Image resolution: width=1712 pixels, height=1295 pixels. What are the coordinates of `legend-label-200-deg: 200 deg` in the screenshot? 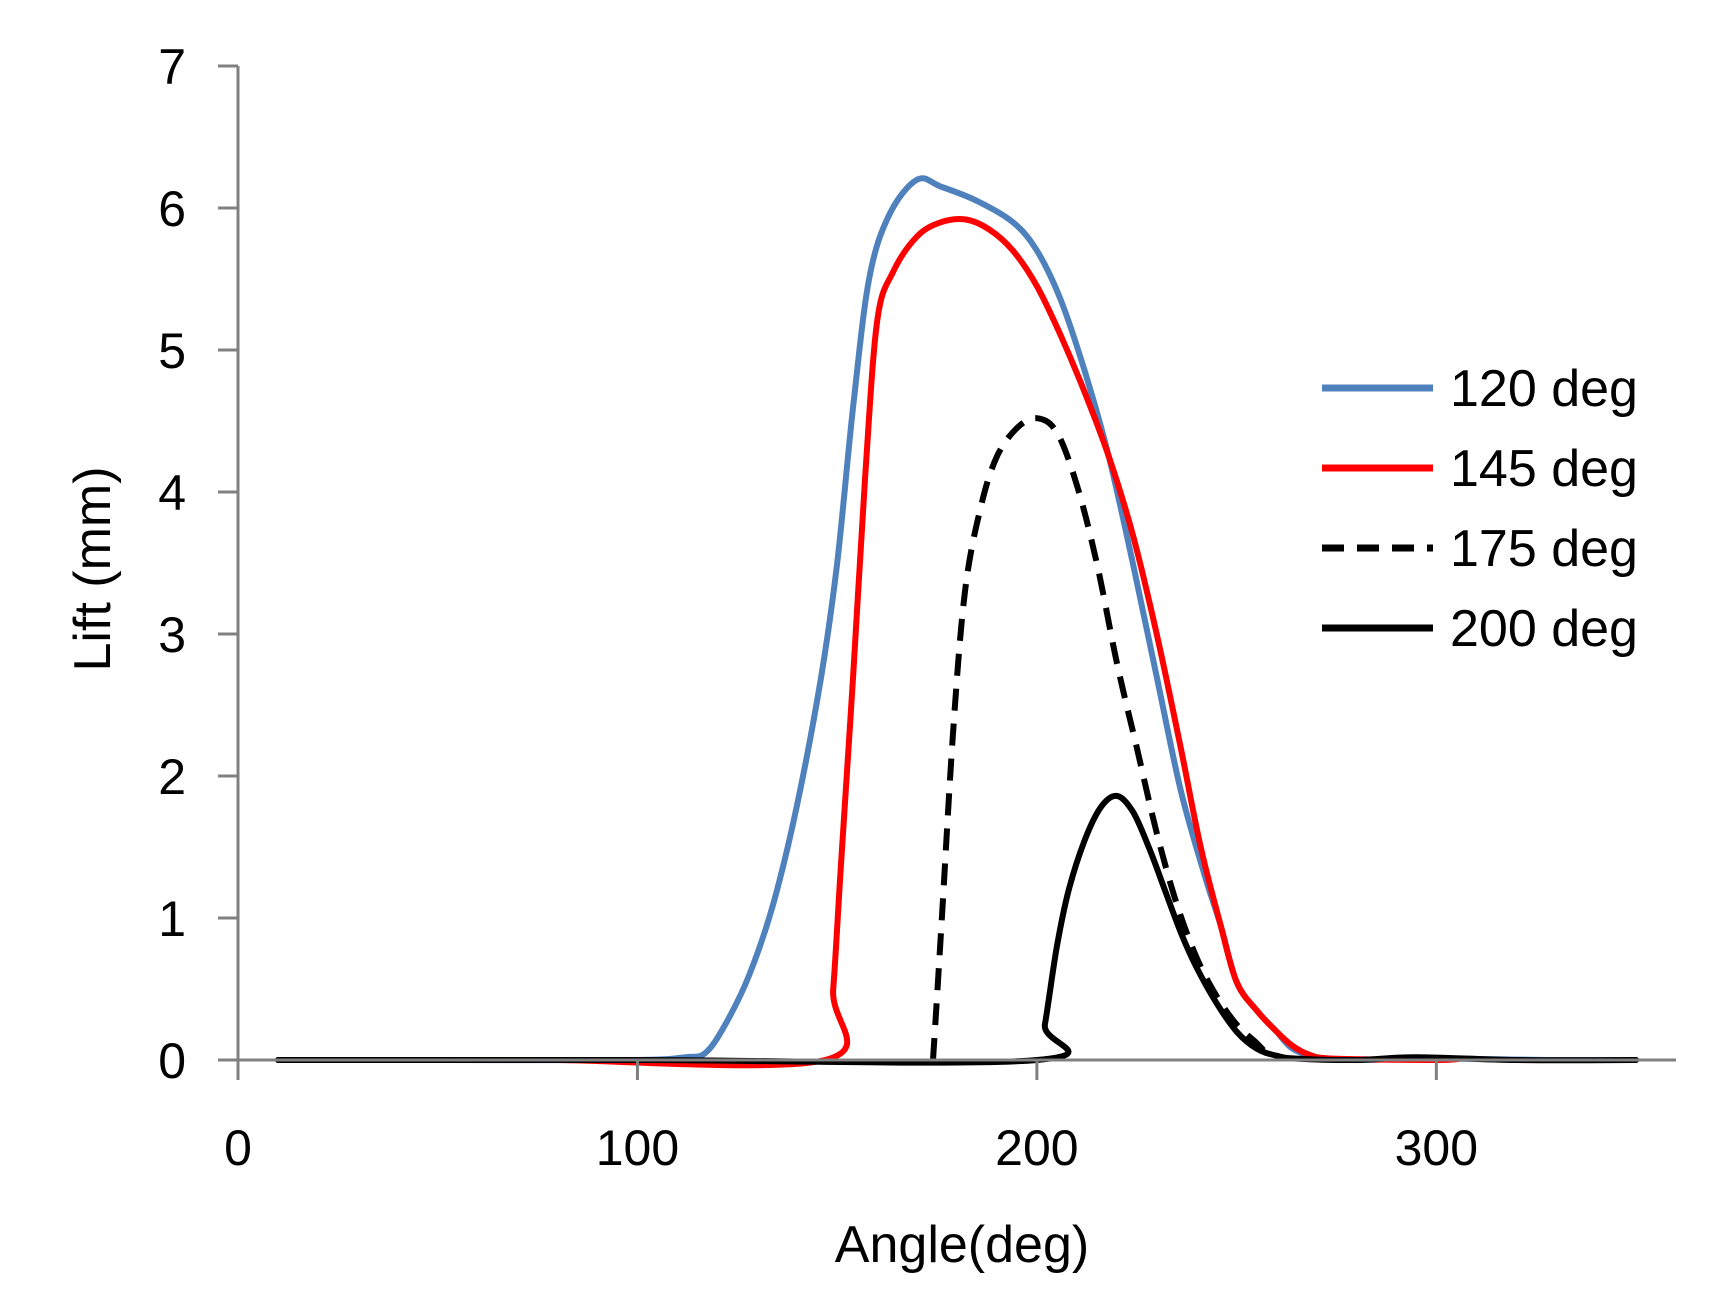 It's located at (1544, 629).